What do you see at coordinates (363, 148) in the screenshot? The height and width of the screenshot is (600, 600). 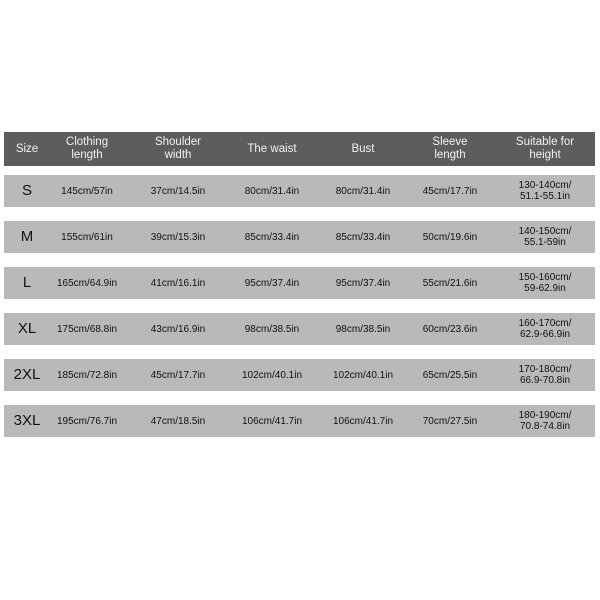 I see `table-cell: Bust` at bounding box center [363, 148].